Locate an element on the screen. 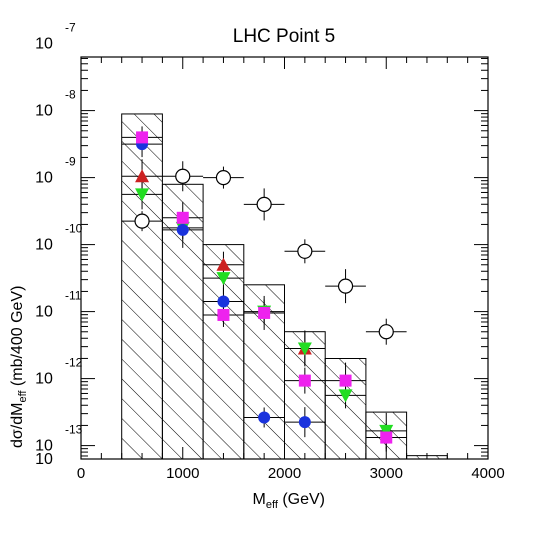  y-axis-label-suffix: (mb/400 GeV) is located at coordinates (17, 338).